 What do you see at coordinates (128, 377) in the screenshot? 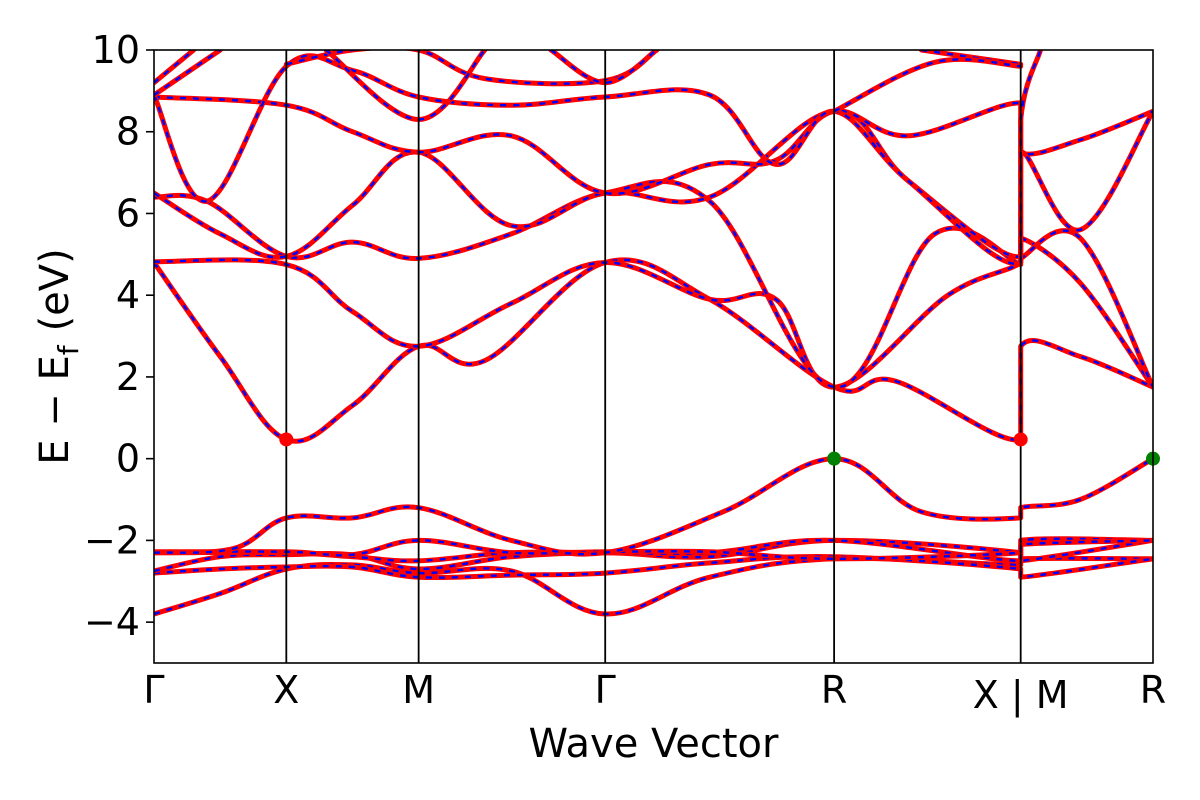
I see `y-tick-label: 2` at bounding box center [128, 377].